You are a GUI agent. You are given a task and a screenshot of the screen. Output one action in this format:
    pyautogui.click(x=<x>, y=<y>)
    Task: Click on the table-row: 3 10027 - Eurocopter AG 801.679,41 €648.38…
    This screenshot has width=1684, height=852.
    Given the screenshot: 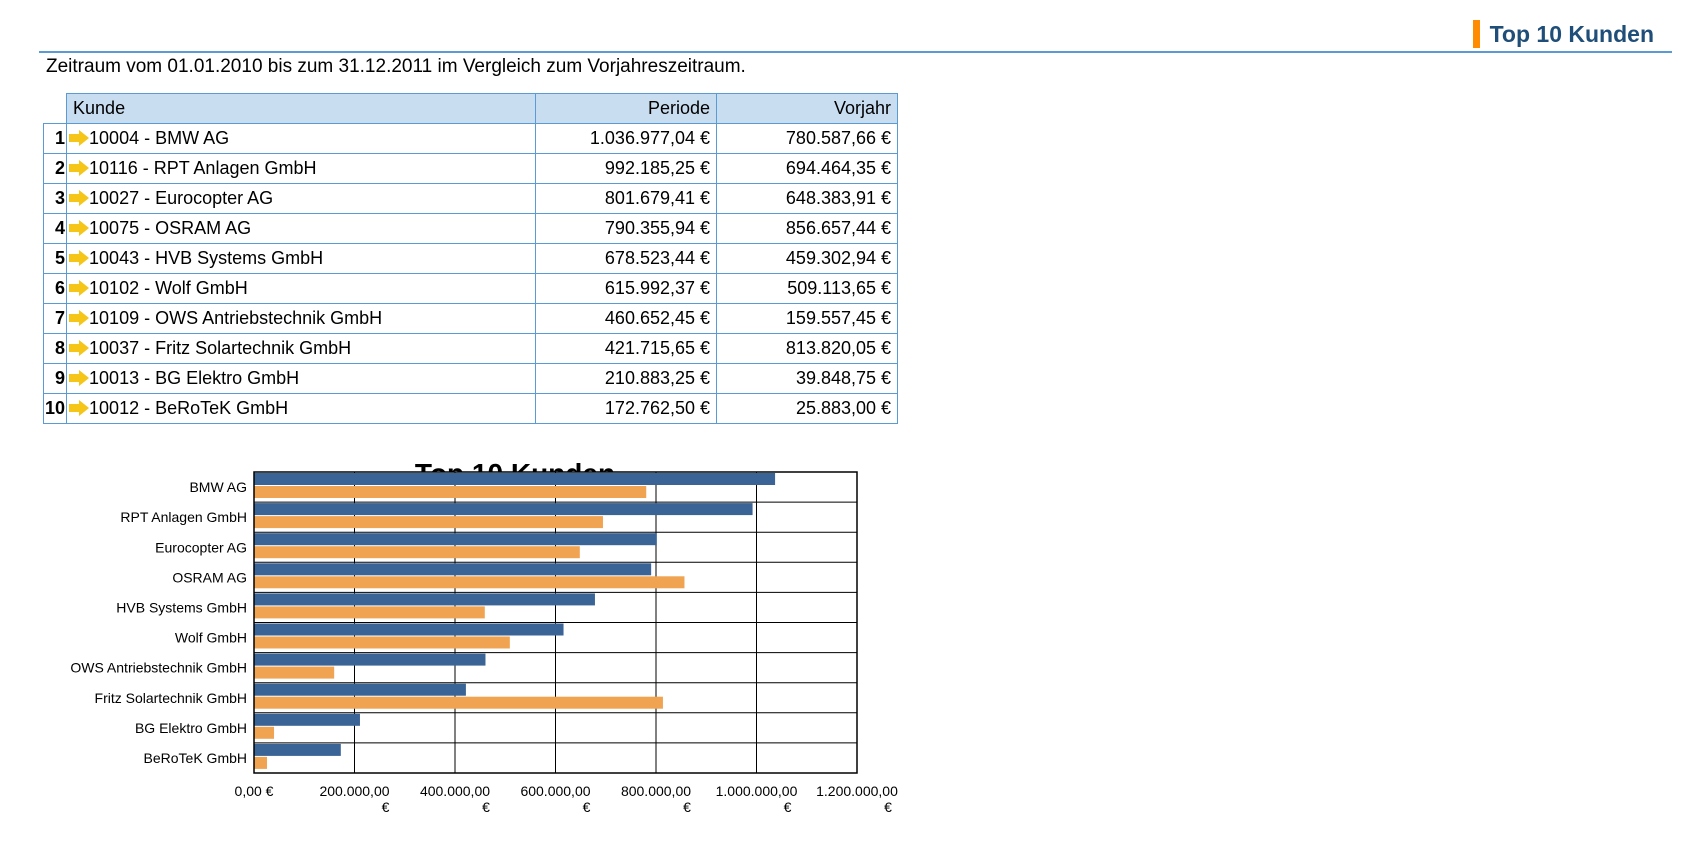 What is the action you would take?
    pyautogui.click(x=470, y=198)
    